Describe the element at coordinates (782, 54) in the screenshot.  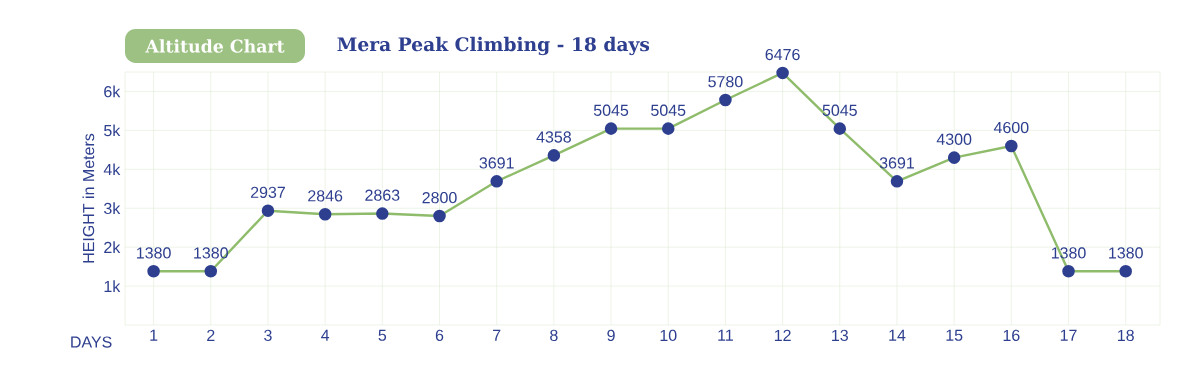
I see `data-label: 6476` at that location.